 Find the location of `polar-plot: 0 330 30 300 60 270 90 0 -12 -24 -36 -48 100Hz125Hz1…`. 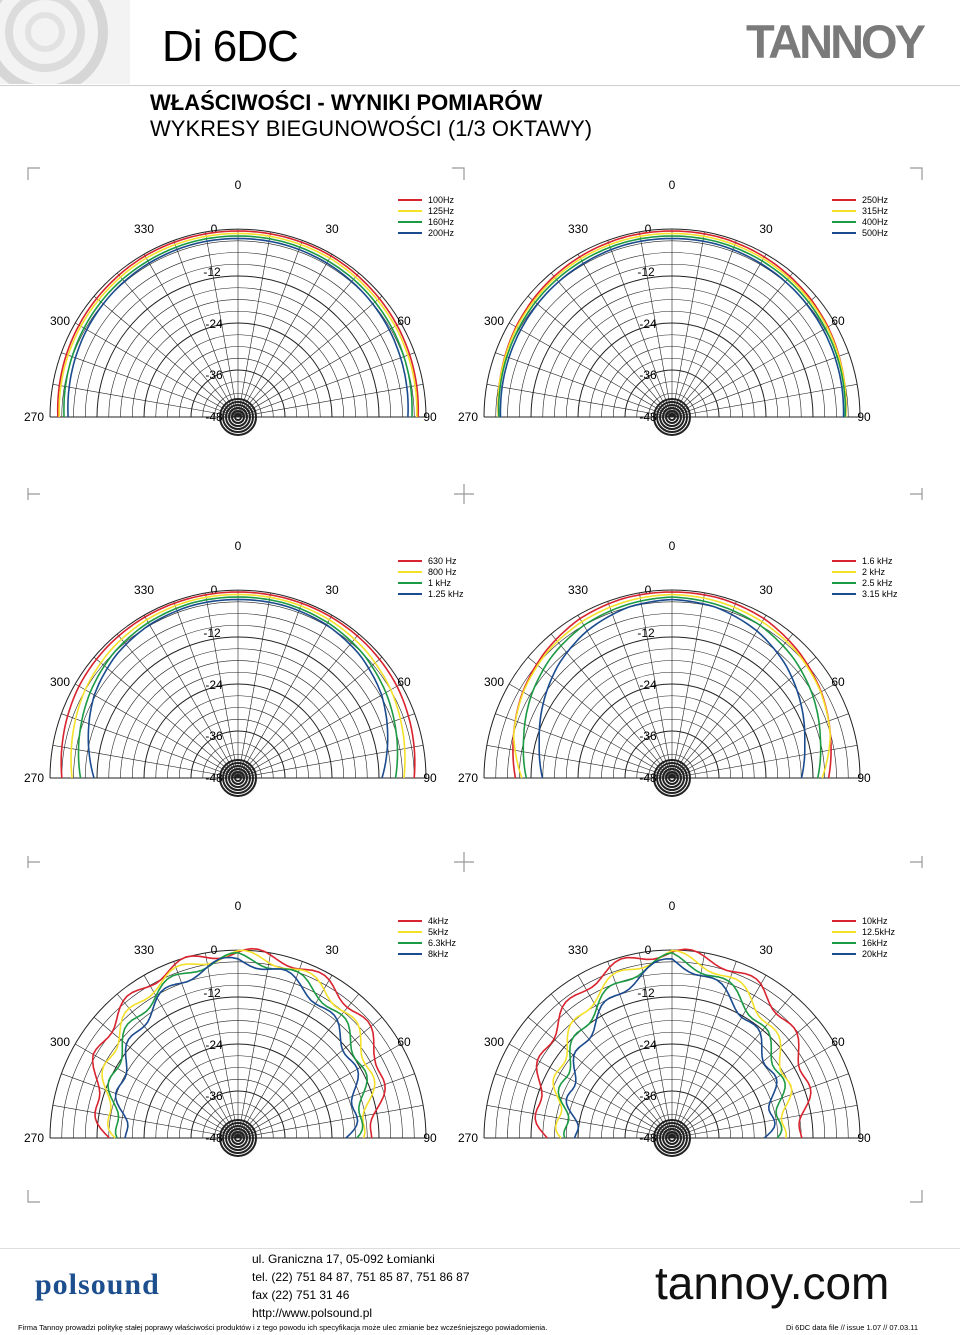

polar-plot: 0 330 30 300 60 270 90 0 -12 -24 -36 -48 100Hz125Hz1… is located at coordinates (239, 307).